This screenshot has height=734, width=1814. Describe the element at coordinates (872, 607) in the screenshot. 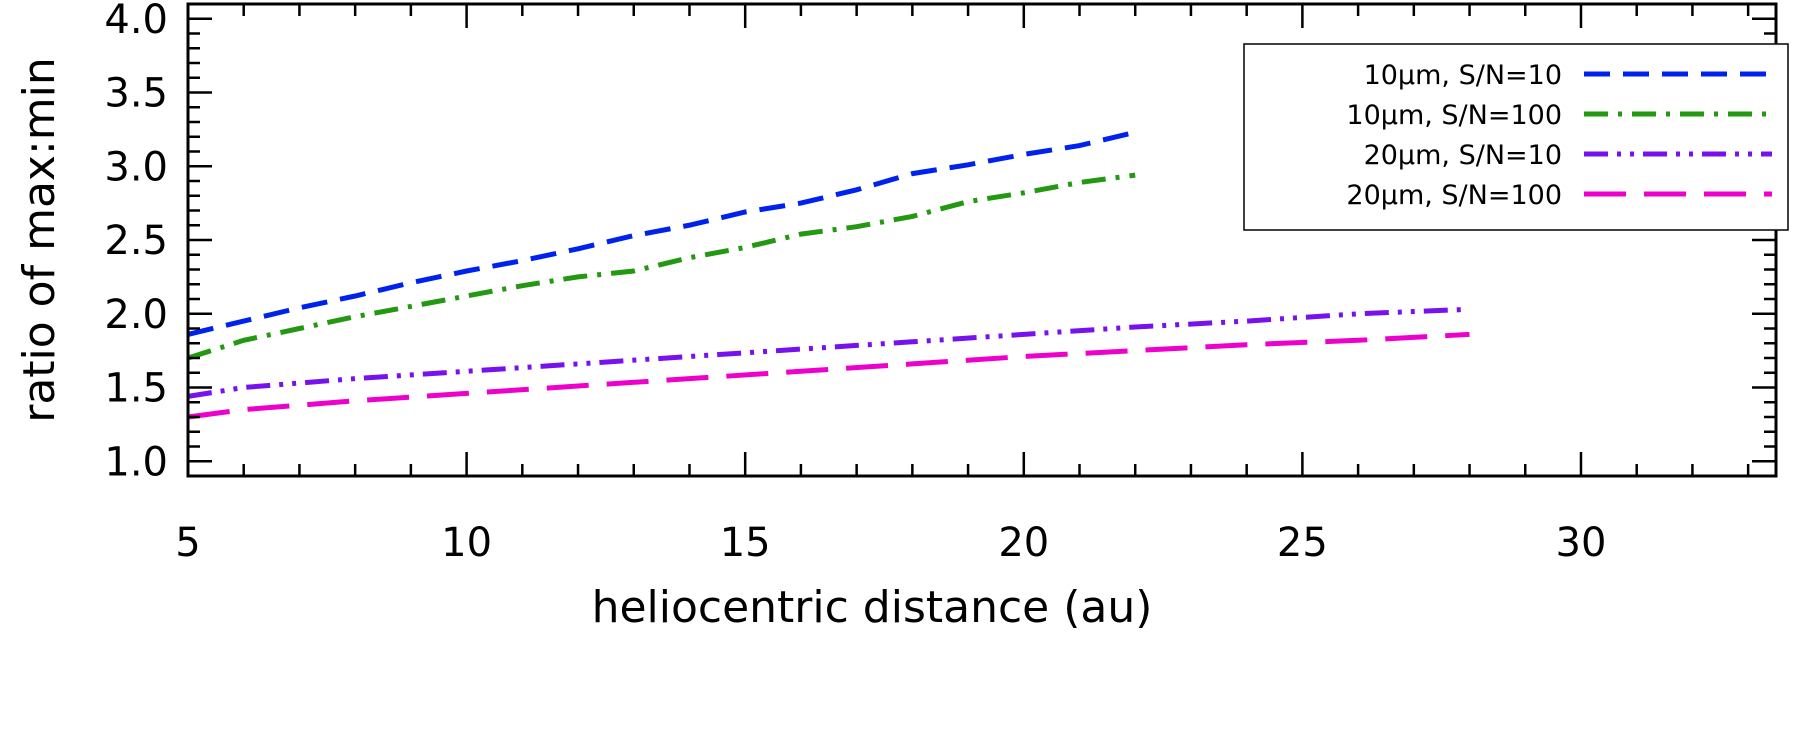

I see `x-axis-title: heliocentric distance (au)` at that location.